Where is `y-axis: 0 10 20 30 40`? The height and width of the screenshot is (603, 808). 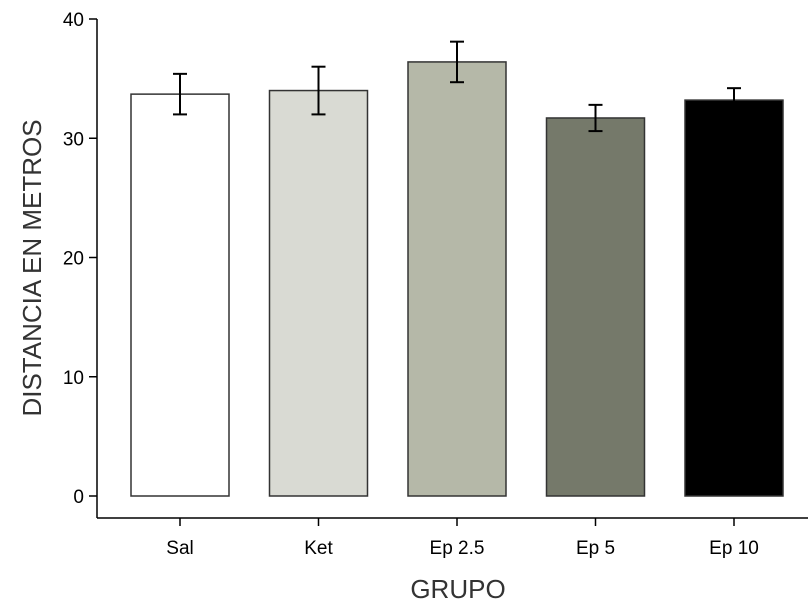
y-axis: 0 10 20 30 40 is located at coordinates (80, 264).